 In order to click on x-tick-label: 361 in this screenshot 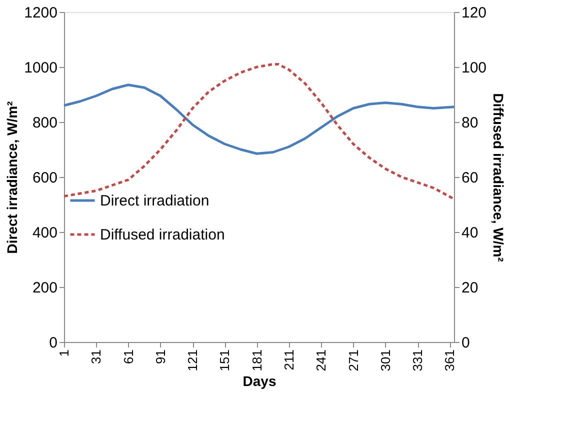, I will do `click(450, 361)`.